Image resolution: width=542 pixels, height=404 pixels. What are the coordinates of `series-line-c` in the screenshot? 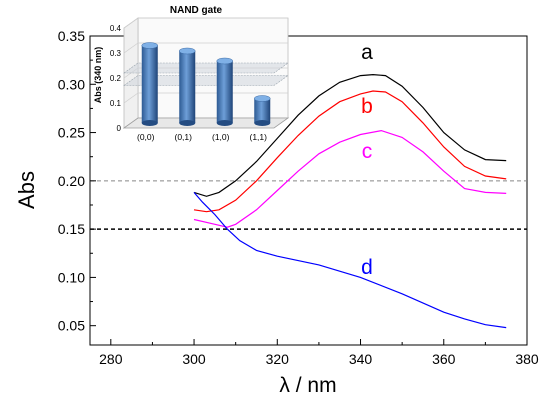 It's located at (350, 178).